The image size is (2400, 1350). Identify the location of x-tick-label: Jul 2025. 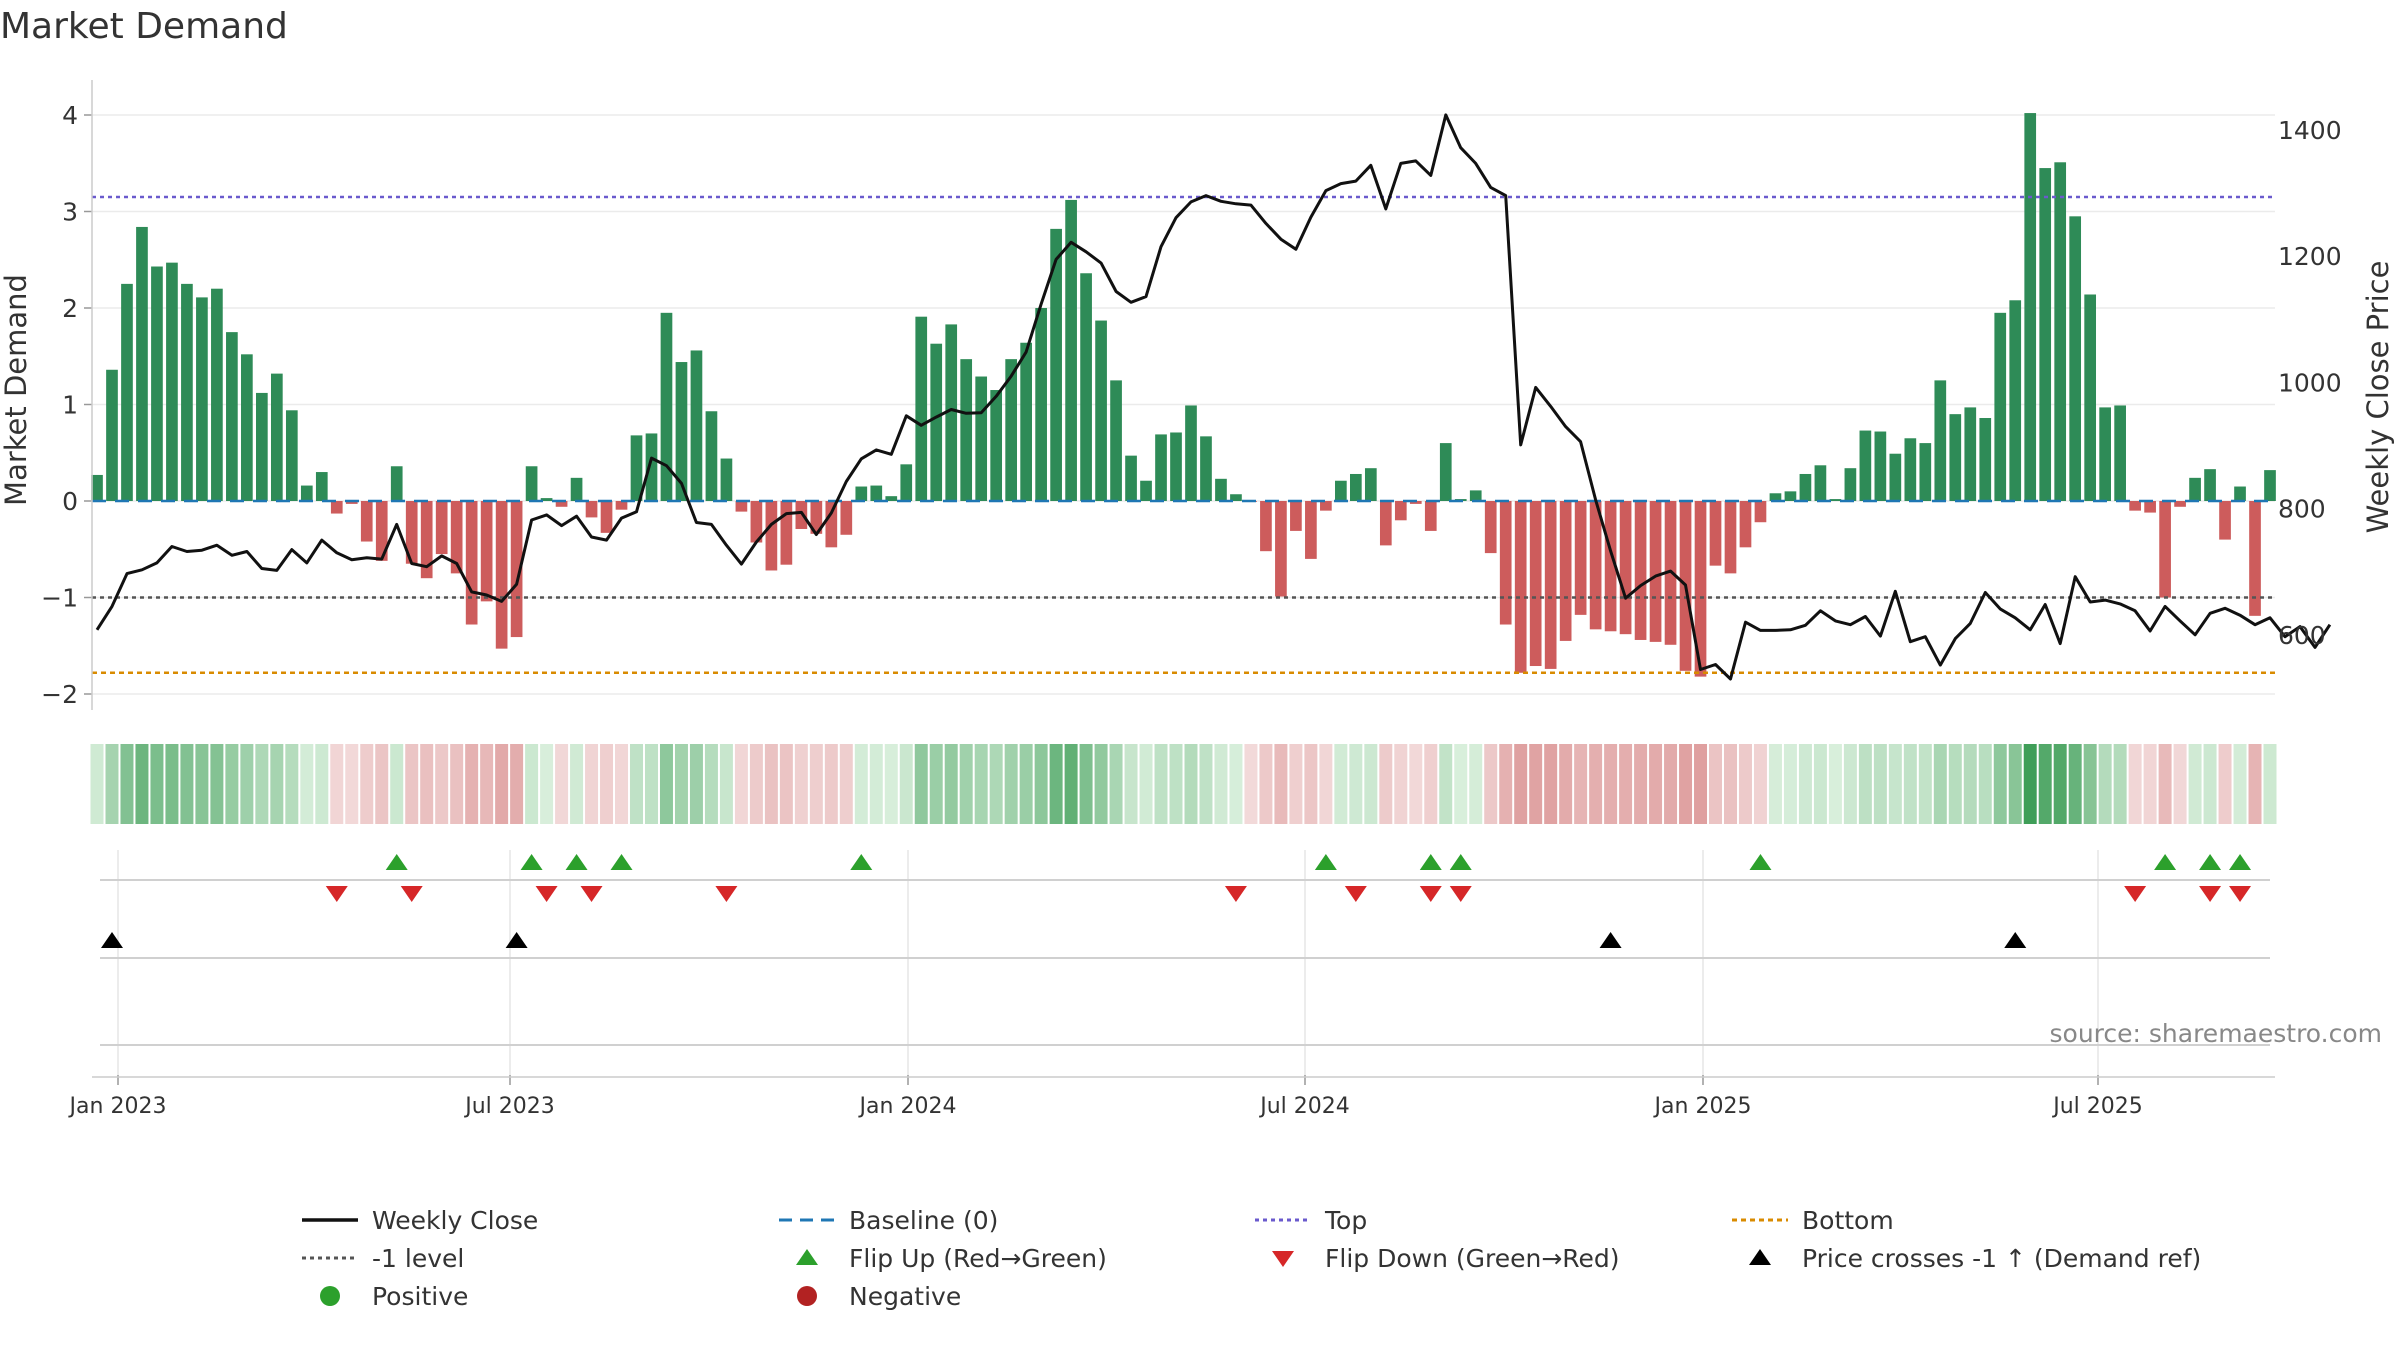
(2097, 1106).